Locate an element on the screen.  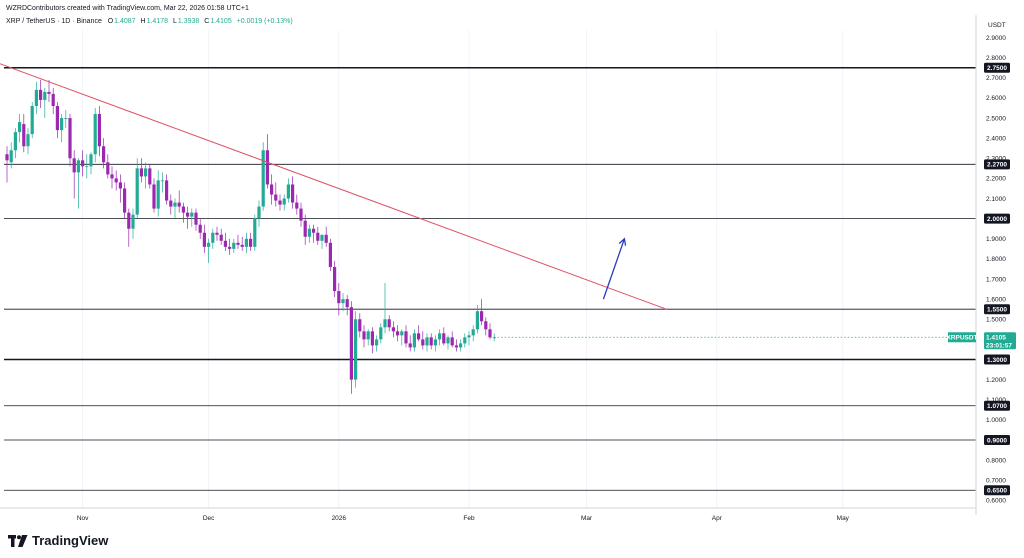
y-tick-label: 0.8000 is located at coordinates (996, 460).